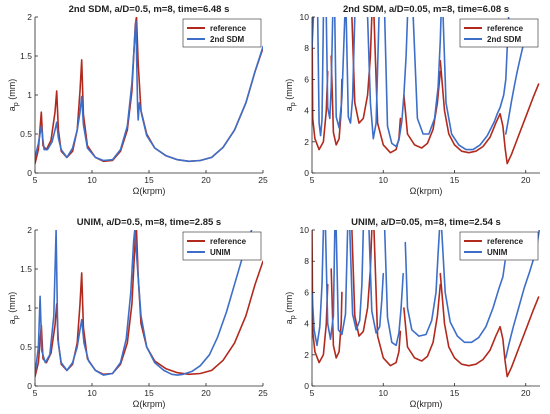 This screenshot has height=414, width=550. Describe the element at coordinates (306, 79) in the screenshot. I see `y-tick-label: 6` at that location.